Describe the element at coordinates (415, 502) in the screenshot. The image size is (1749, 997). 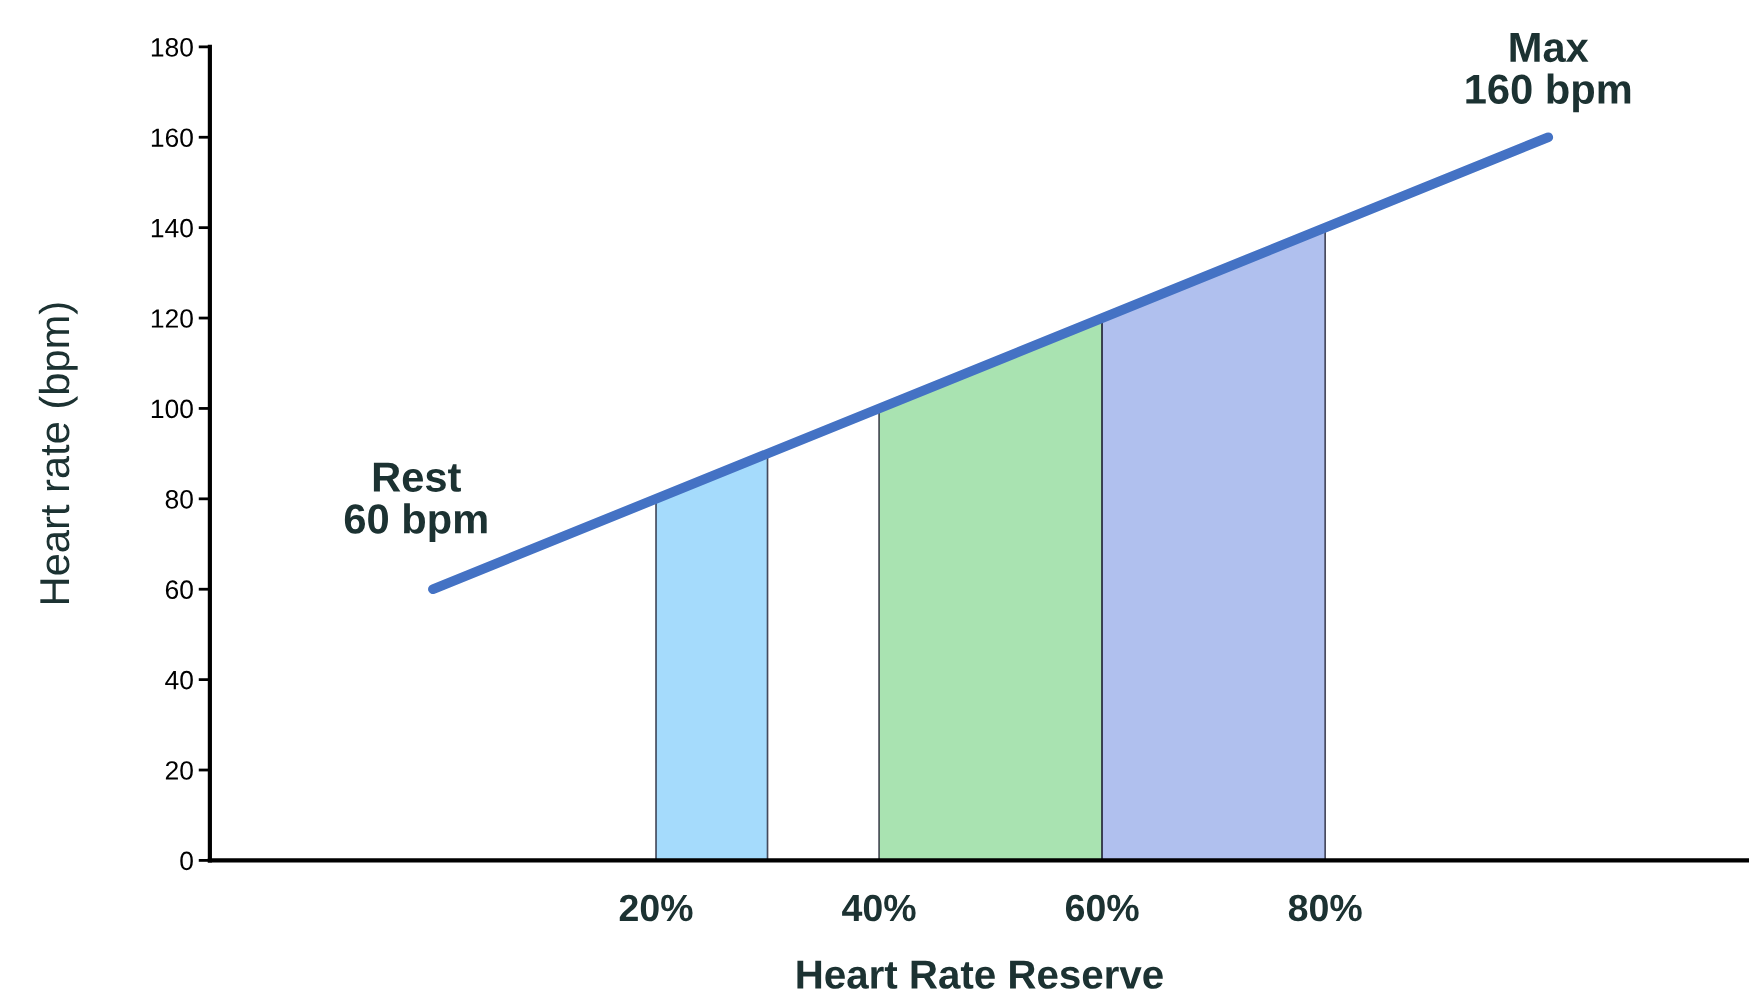
I see `annotation: Rest 60 bpm` at that location.